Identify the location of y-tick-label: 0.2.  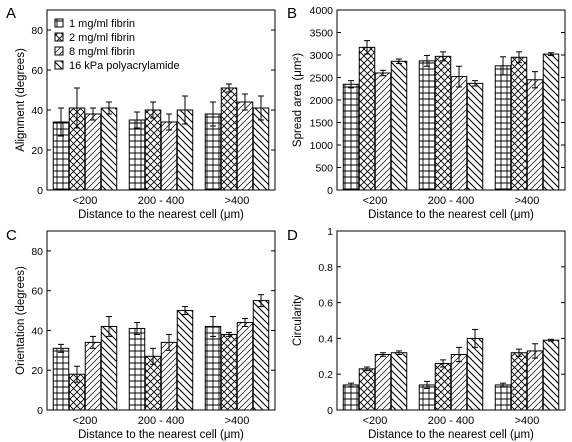
(325, 375).